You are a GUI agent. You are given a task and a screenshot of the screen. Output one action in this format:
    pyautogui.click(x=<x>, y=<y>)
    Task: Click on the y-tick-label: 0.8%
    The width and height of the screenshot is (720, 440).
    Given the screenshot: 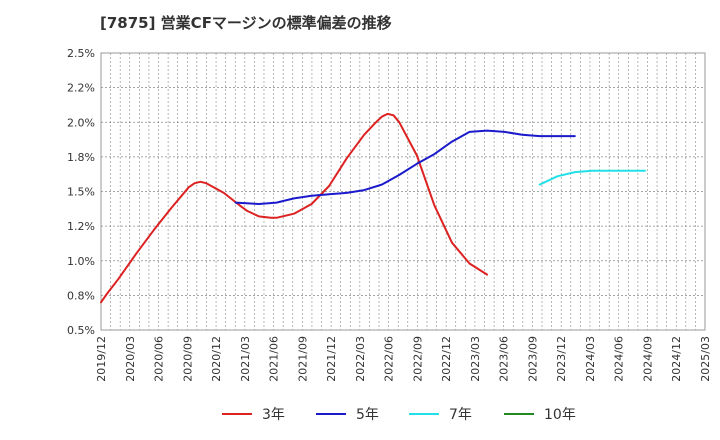 What is the action you would take?
    pyautogui.click(x=81, y=295)
    